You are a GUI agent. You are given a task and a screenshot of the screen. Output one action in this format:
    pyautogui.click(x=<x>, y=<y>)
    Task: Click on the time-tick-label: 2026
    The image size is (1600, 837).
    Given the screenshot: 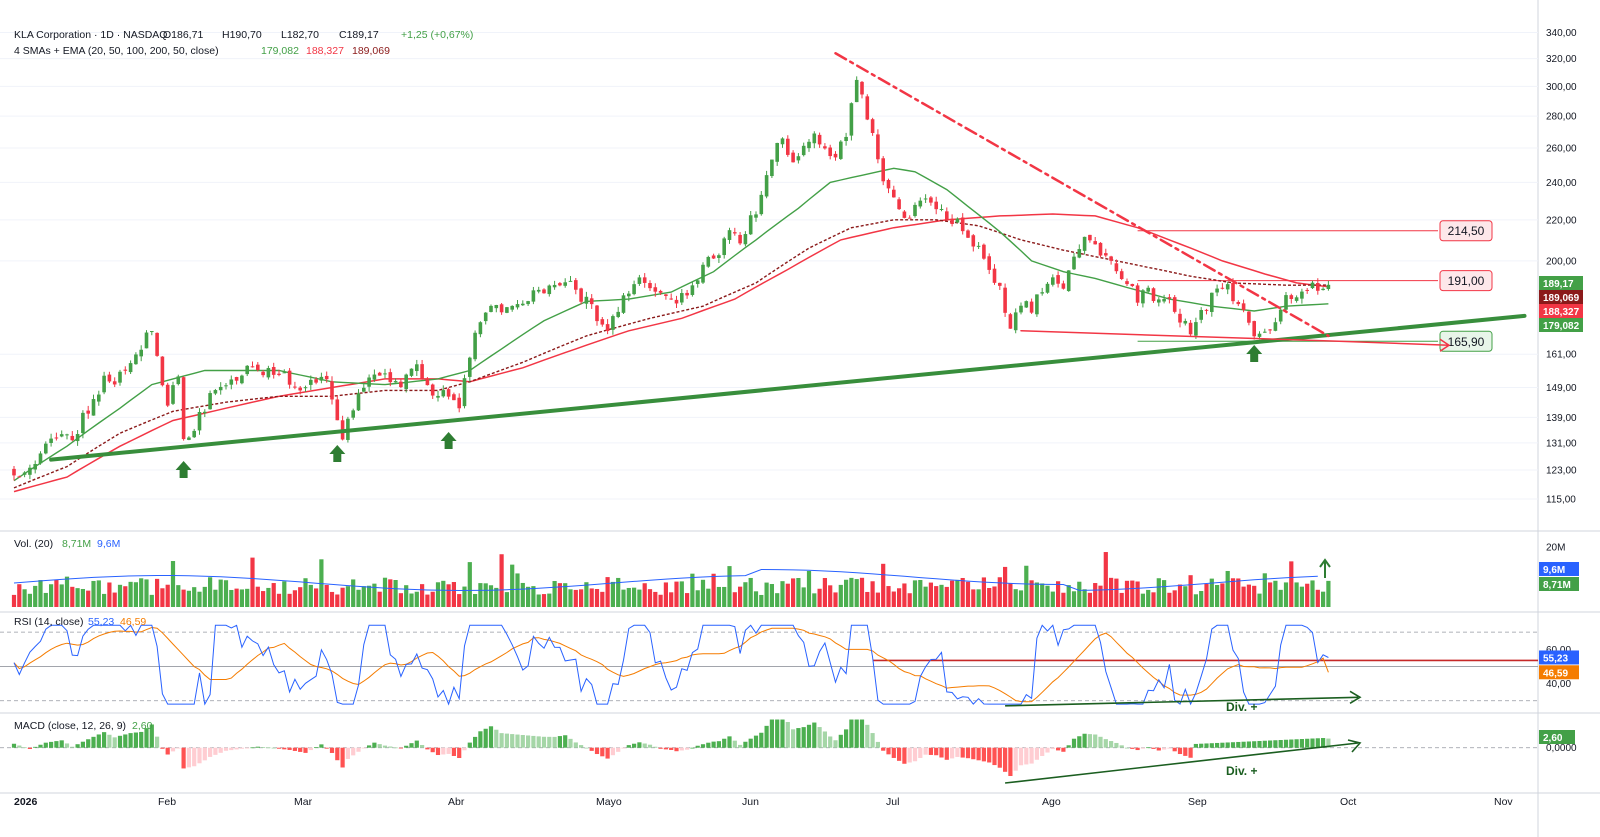 What is the action you would take?
    pyautogui.click(x=26, y=802)
    